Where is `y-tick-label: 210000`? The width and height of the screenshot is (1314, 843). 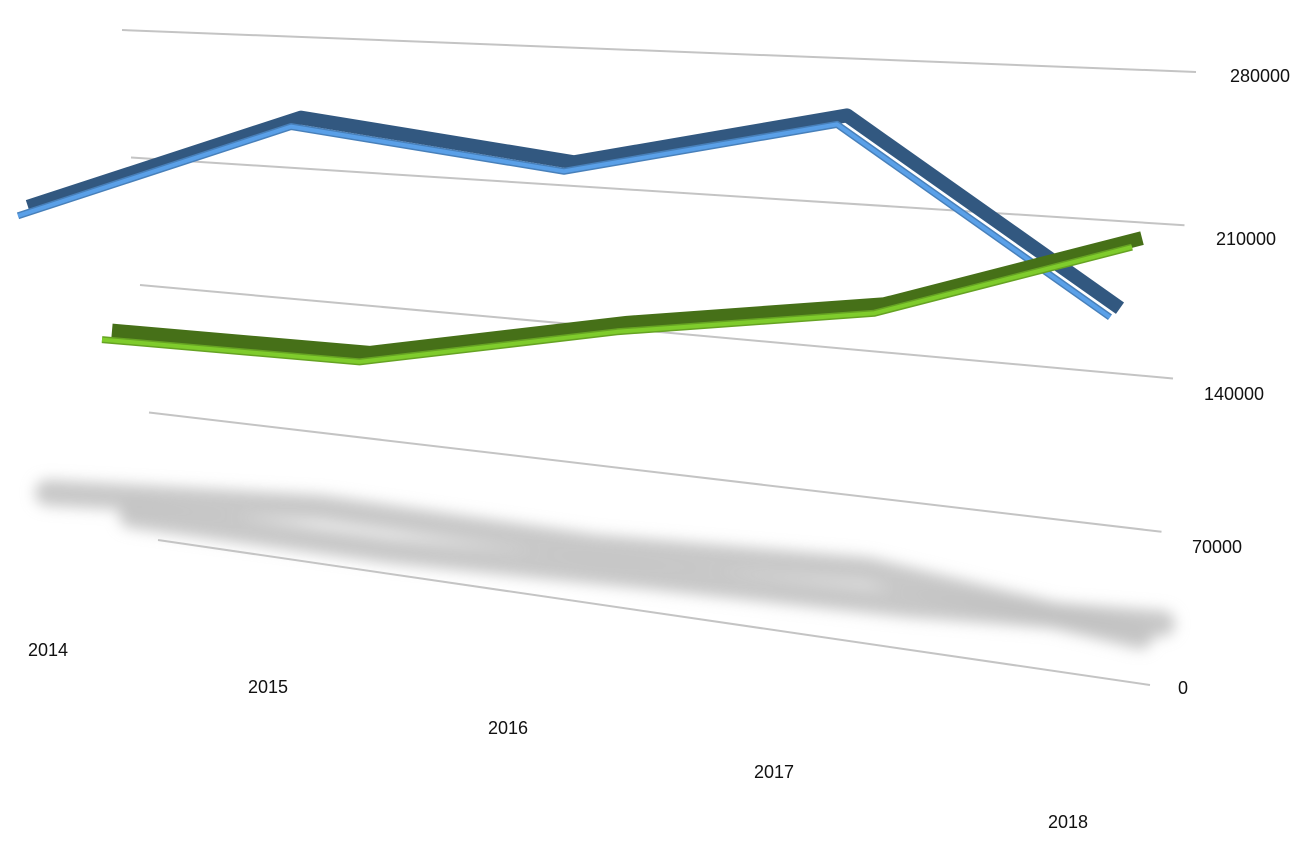 y-tick-label: 210000 is located at coordinates (1246, 239).